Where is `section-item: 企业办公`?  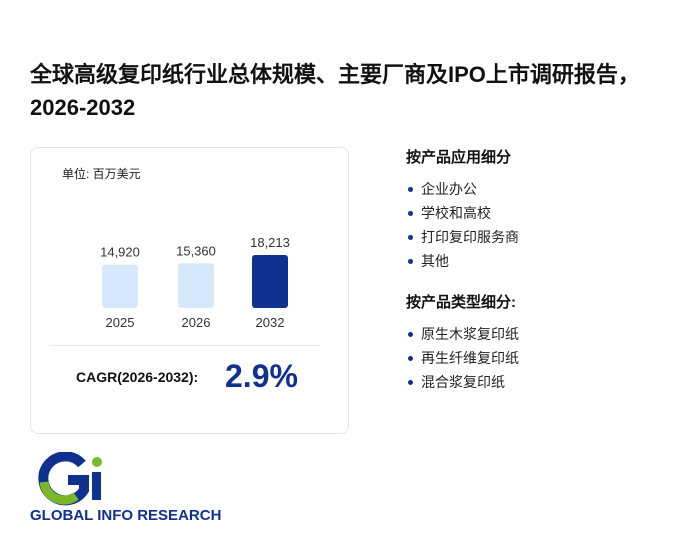
section-item: 企业办公 is located at coordinates (546, 189).